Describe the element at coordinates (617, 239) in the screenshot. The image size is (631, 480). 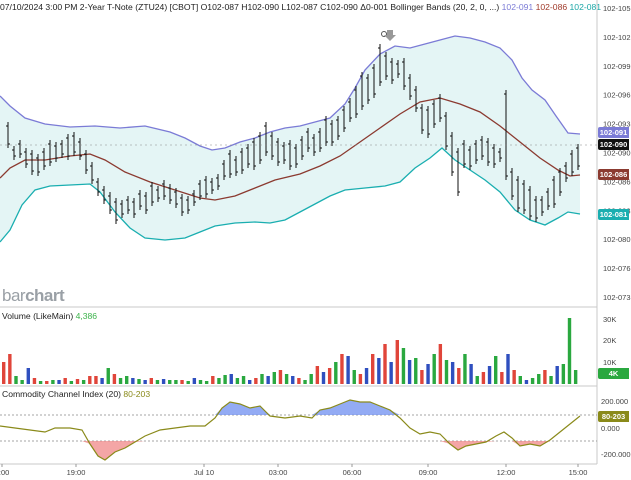
I see `price-axis-label: 102-080` at that location.